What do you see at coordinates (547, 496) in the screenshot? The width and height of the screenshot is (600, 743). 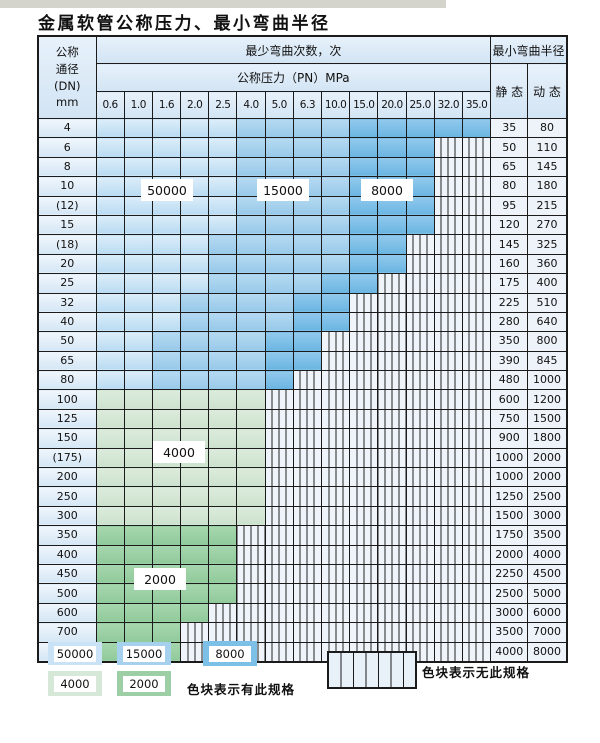 I see `dynamic-radius-cell: 2500` at bounding box center [547, 496].